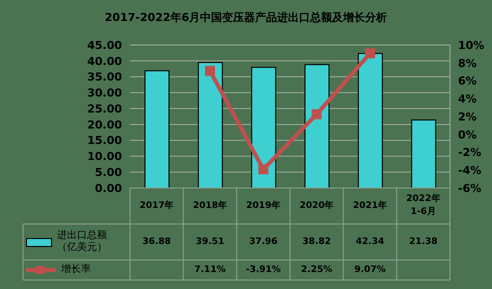  What do you see at coordinates (467, 99) in the screenshot?
I see `y2-tick-label: 4%` at bounding box center [467, 99].